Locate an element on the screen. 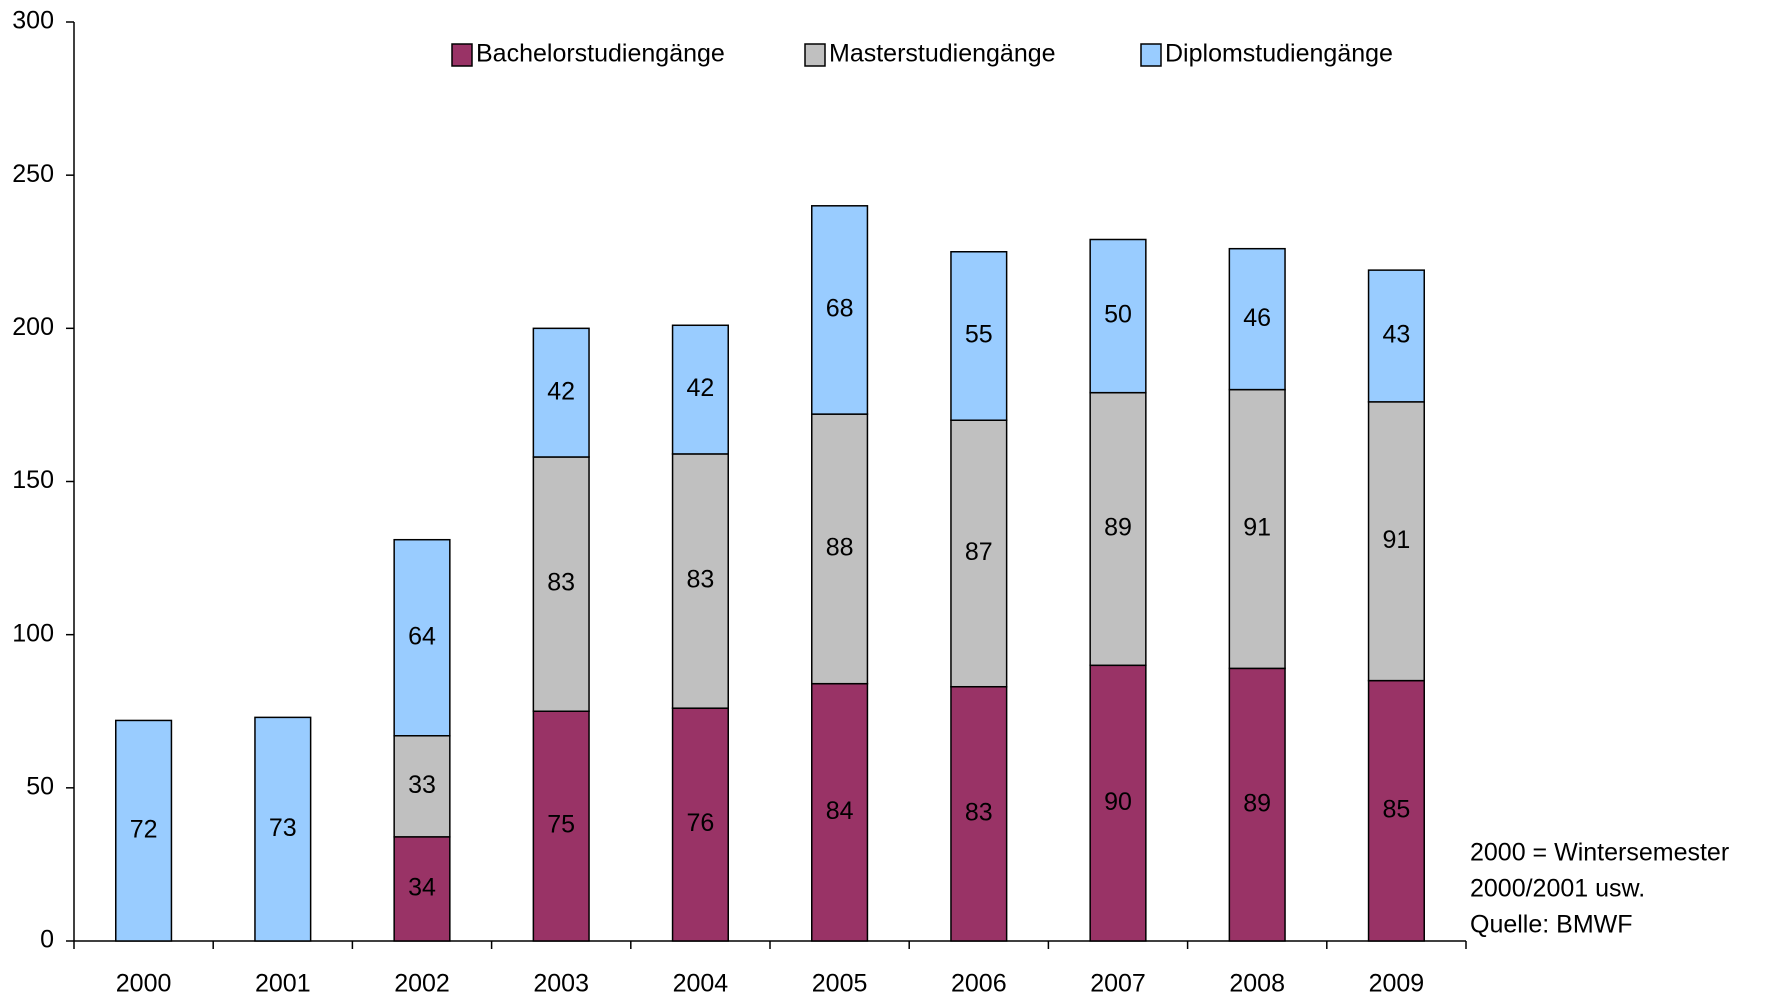 This screenshot has height=998, width=1781. data-label: 88 is located at coordinates (840, 548).